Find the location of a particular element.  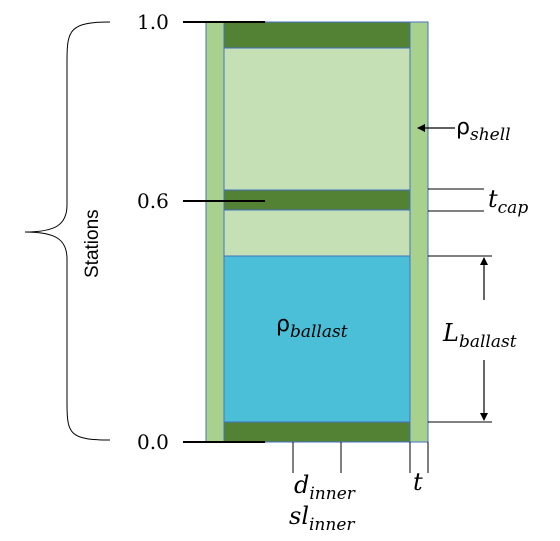

rho-ballast-label: ρballast is located at coordinates (312, 327).